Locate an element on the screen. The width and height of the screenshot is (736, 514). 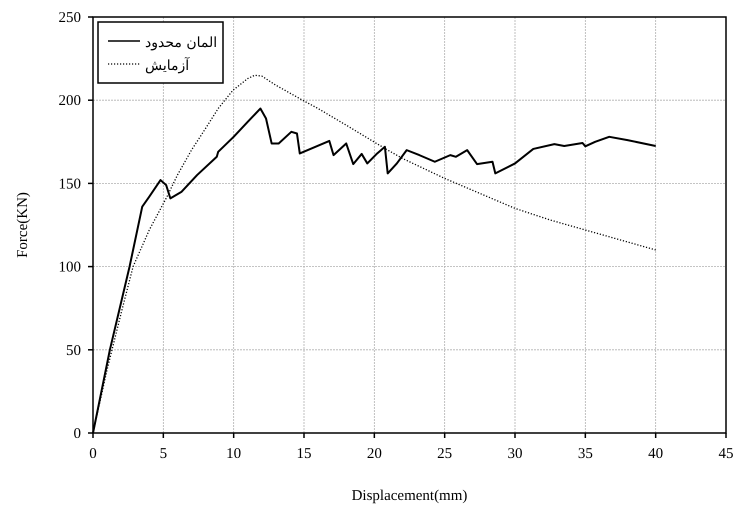
x-tick-label: 40 is located at coordinates (656, 454).